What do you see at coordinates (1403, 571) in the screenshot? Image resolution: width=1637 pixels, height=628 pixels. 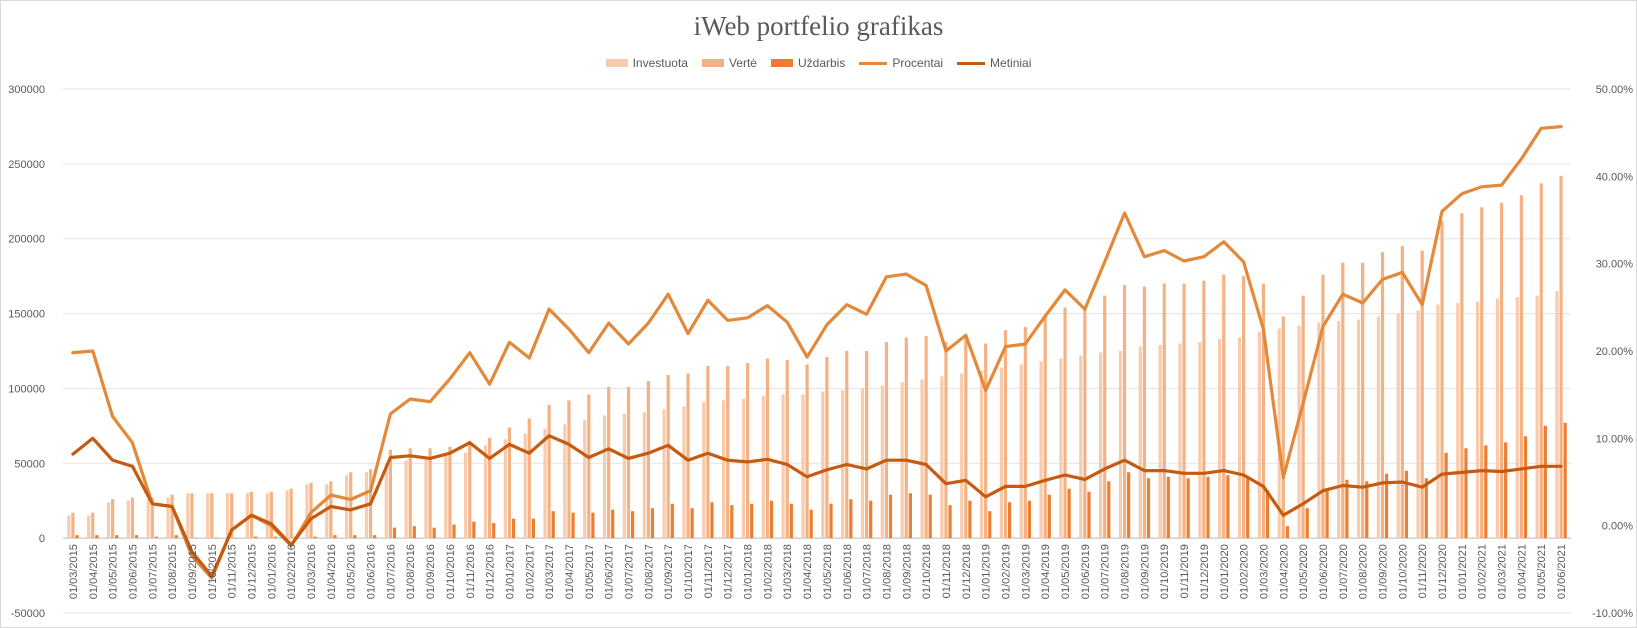 I see `x-tick-label: 01/10/2020` at bounding box center [1403, 571].